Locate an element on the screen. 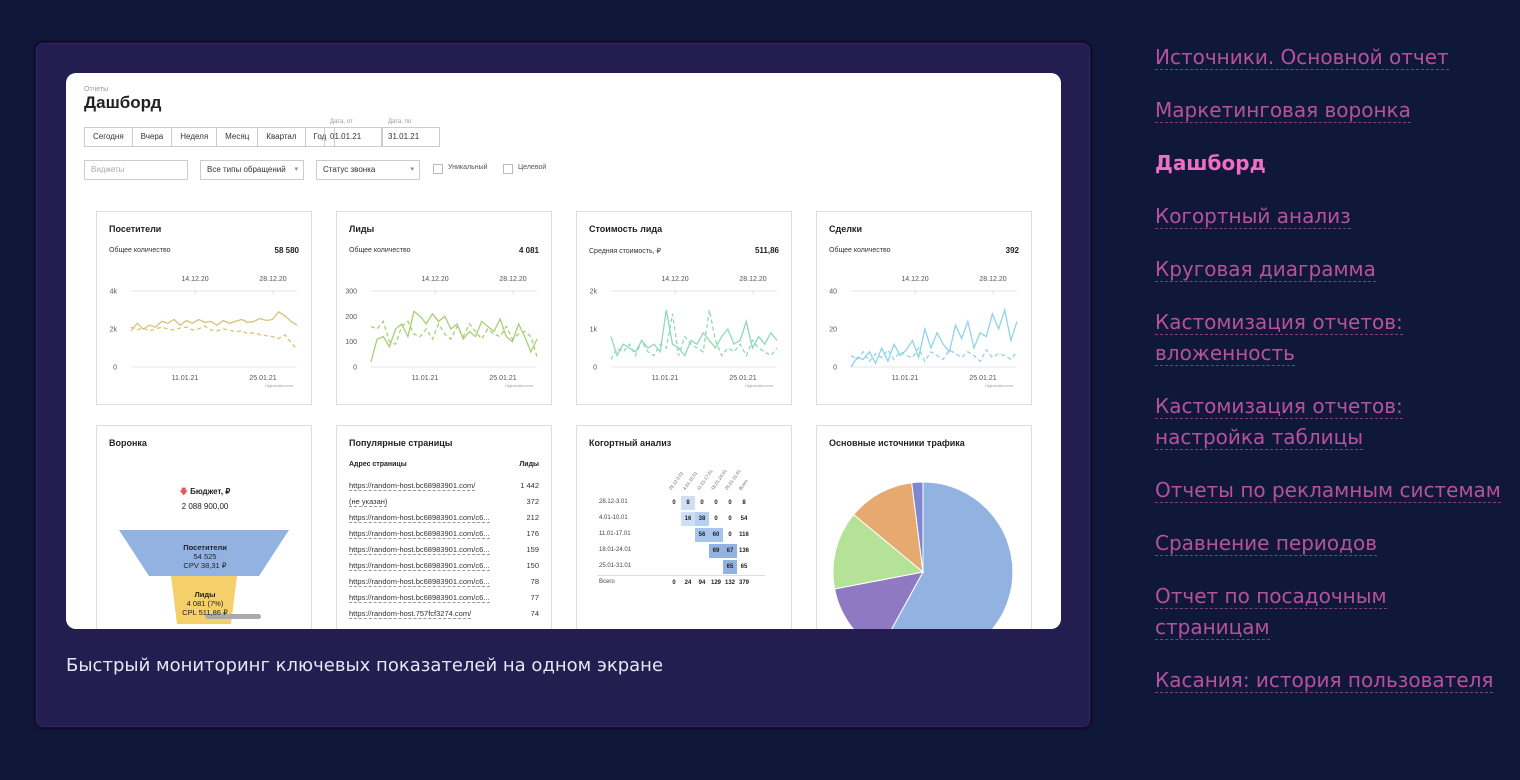  date-from-input: 01.01.21 is located at coordinates (353, 137).